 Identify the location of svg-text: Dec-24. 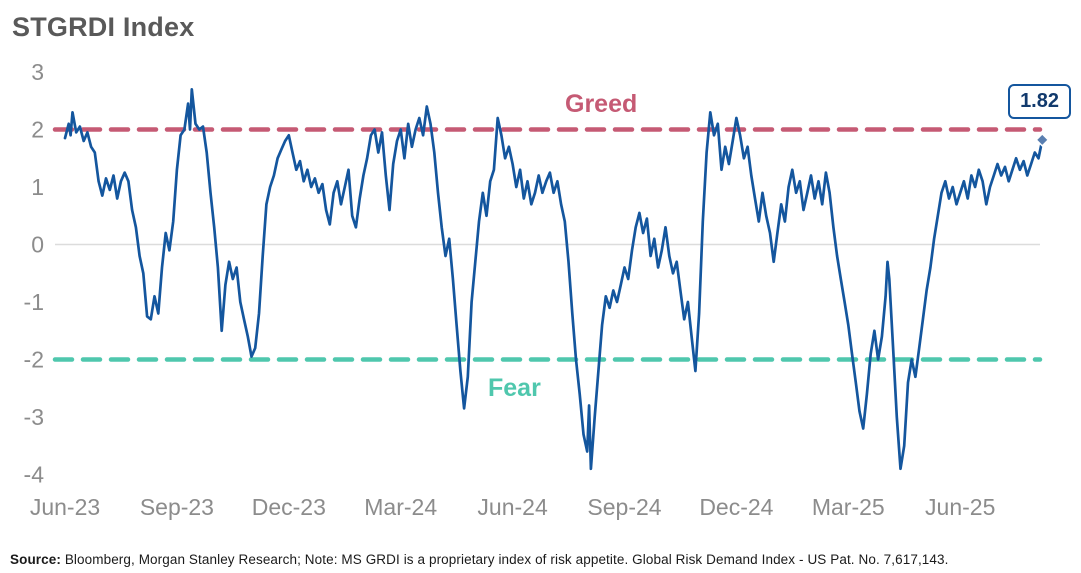
(736, 507).